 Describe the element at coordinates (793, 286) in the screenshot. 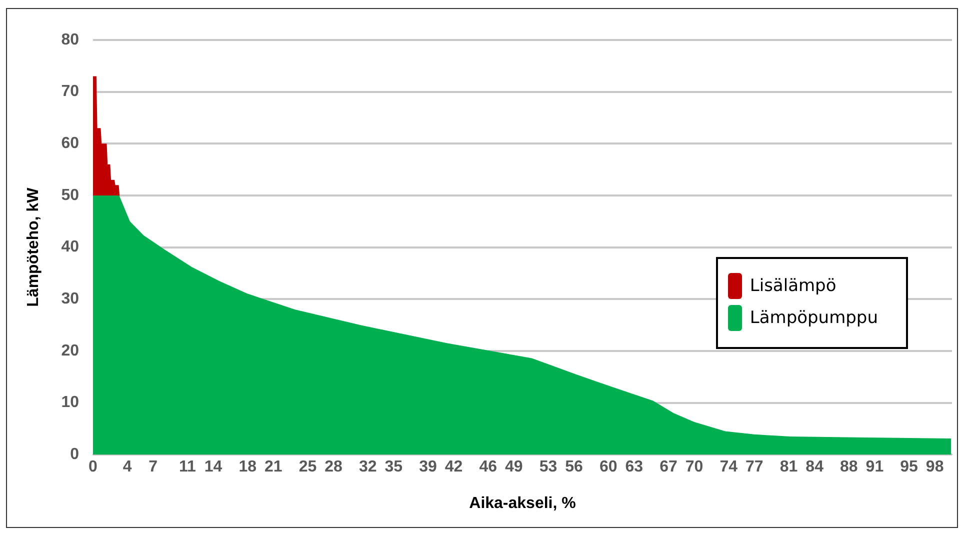

I see `legend-label: Lisälämpö` at that location.